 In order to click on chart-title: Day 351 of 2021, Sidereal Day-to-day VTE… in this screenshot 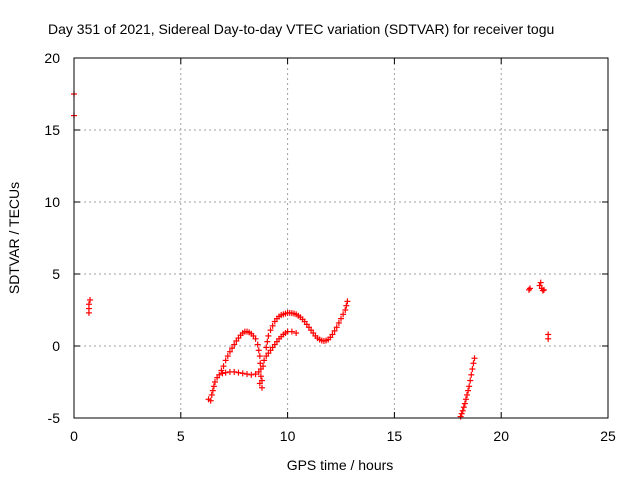, I will do `click(301, 29)`.